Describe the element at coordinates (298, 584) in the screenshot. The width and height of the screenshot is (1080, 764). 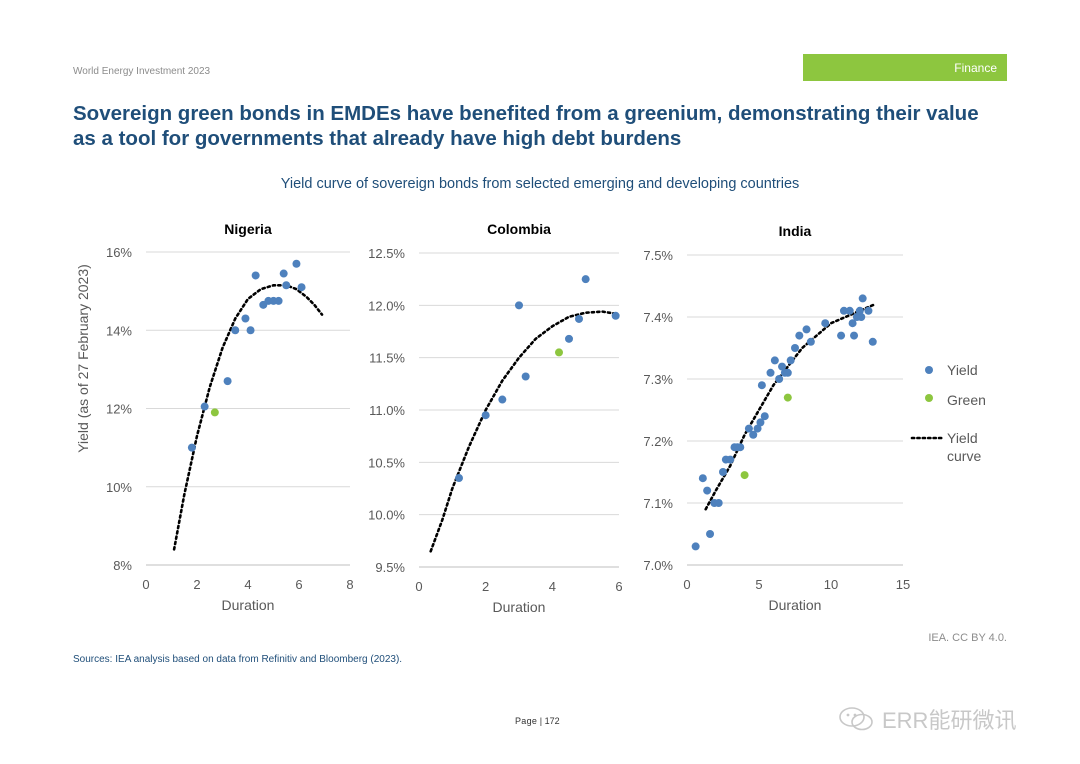
I see `nigeria-x-tick-label: 6` at that location.